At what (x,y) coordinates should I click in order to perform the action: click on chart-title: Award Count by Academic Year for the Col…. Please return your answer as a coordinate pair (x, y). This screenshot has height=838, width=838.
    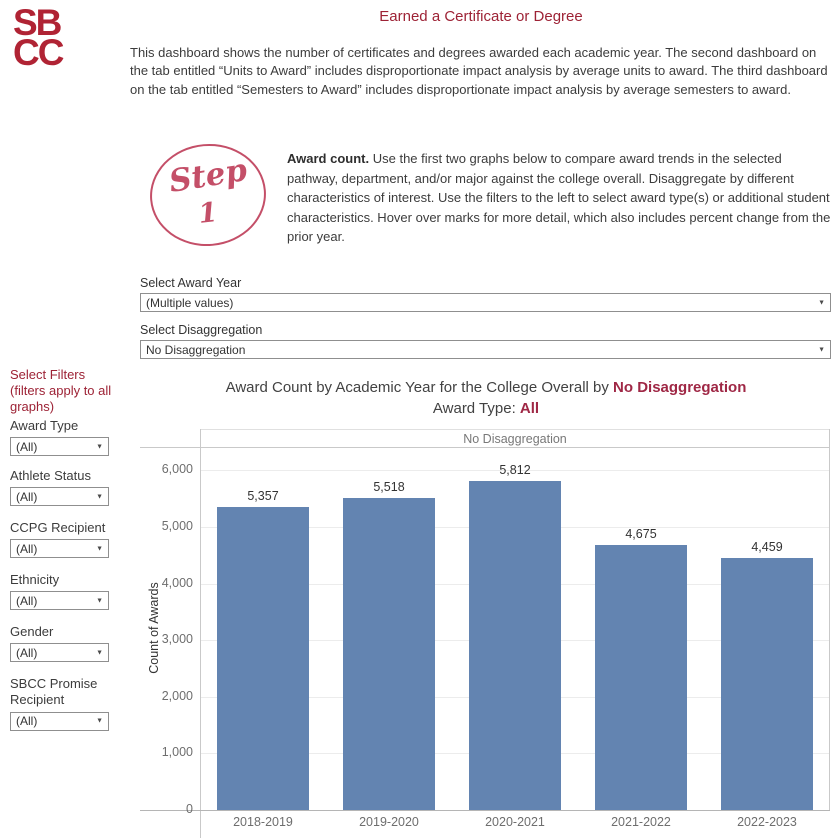
    Looking at the image, I should click on (486, 387).